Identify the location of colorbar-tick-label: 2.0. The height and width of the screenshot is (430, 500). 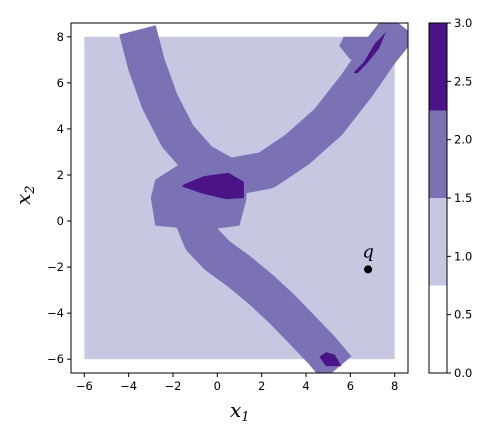
(463, 140).